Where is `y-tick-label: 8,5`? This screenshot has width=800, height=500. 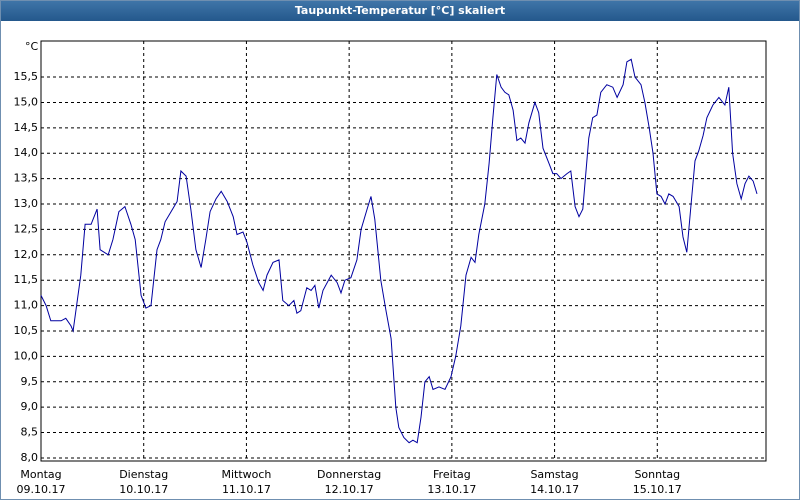 y-tick-label: 8,5 is located at coordinates (30, 432).